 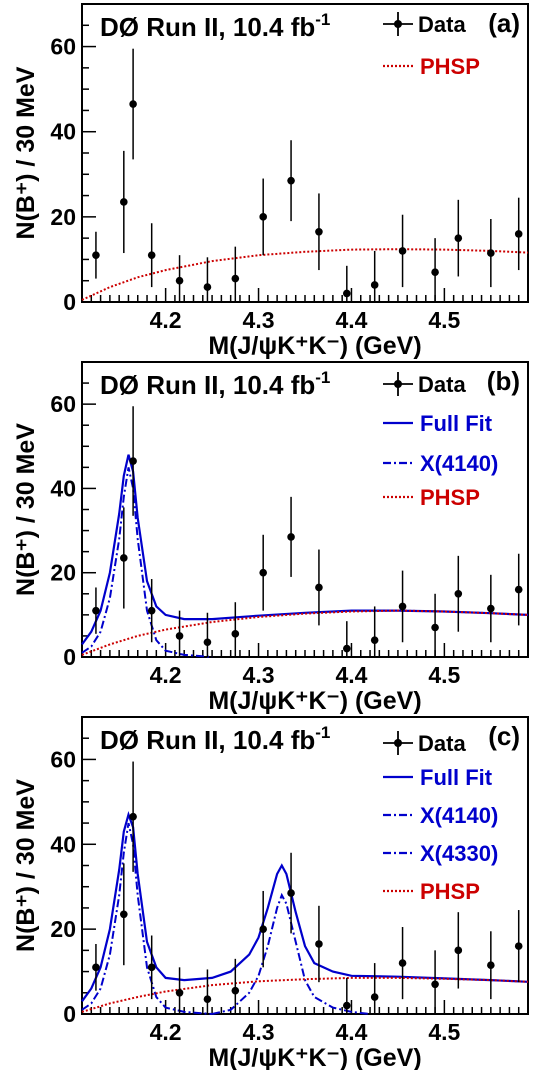 What do you see at coordinates (456, 423) in the screenshot?
I see `legend-label: Full Fit` at bounding box center [456, 423].